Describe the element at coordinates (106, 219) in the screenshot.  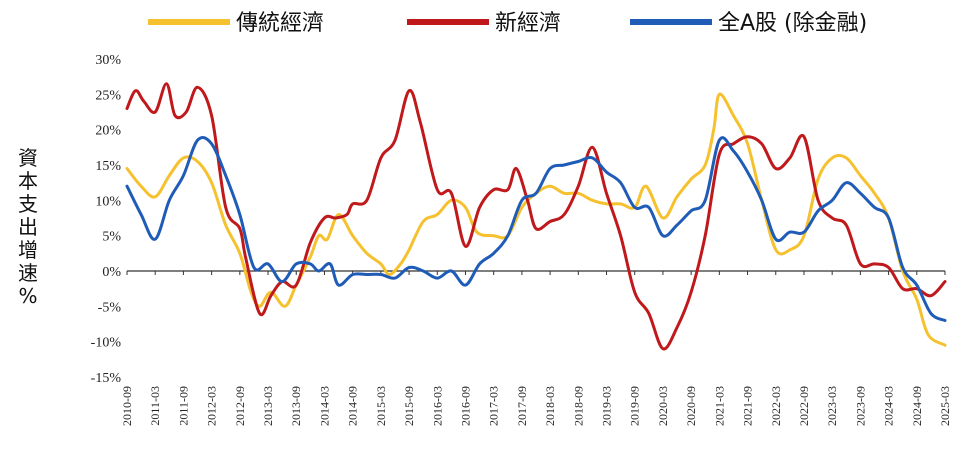
I see `y-axis-ticks: 30% 25% 20% 15% 10% 5% 0% -5% -10% -15%` at that location.